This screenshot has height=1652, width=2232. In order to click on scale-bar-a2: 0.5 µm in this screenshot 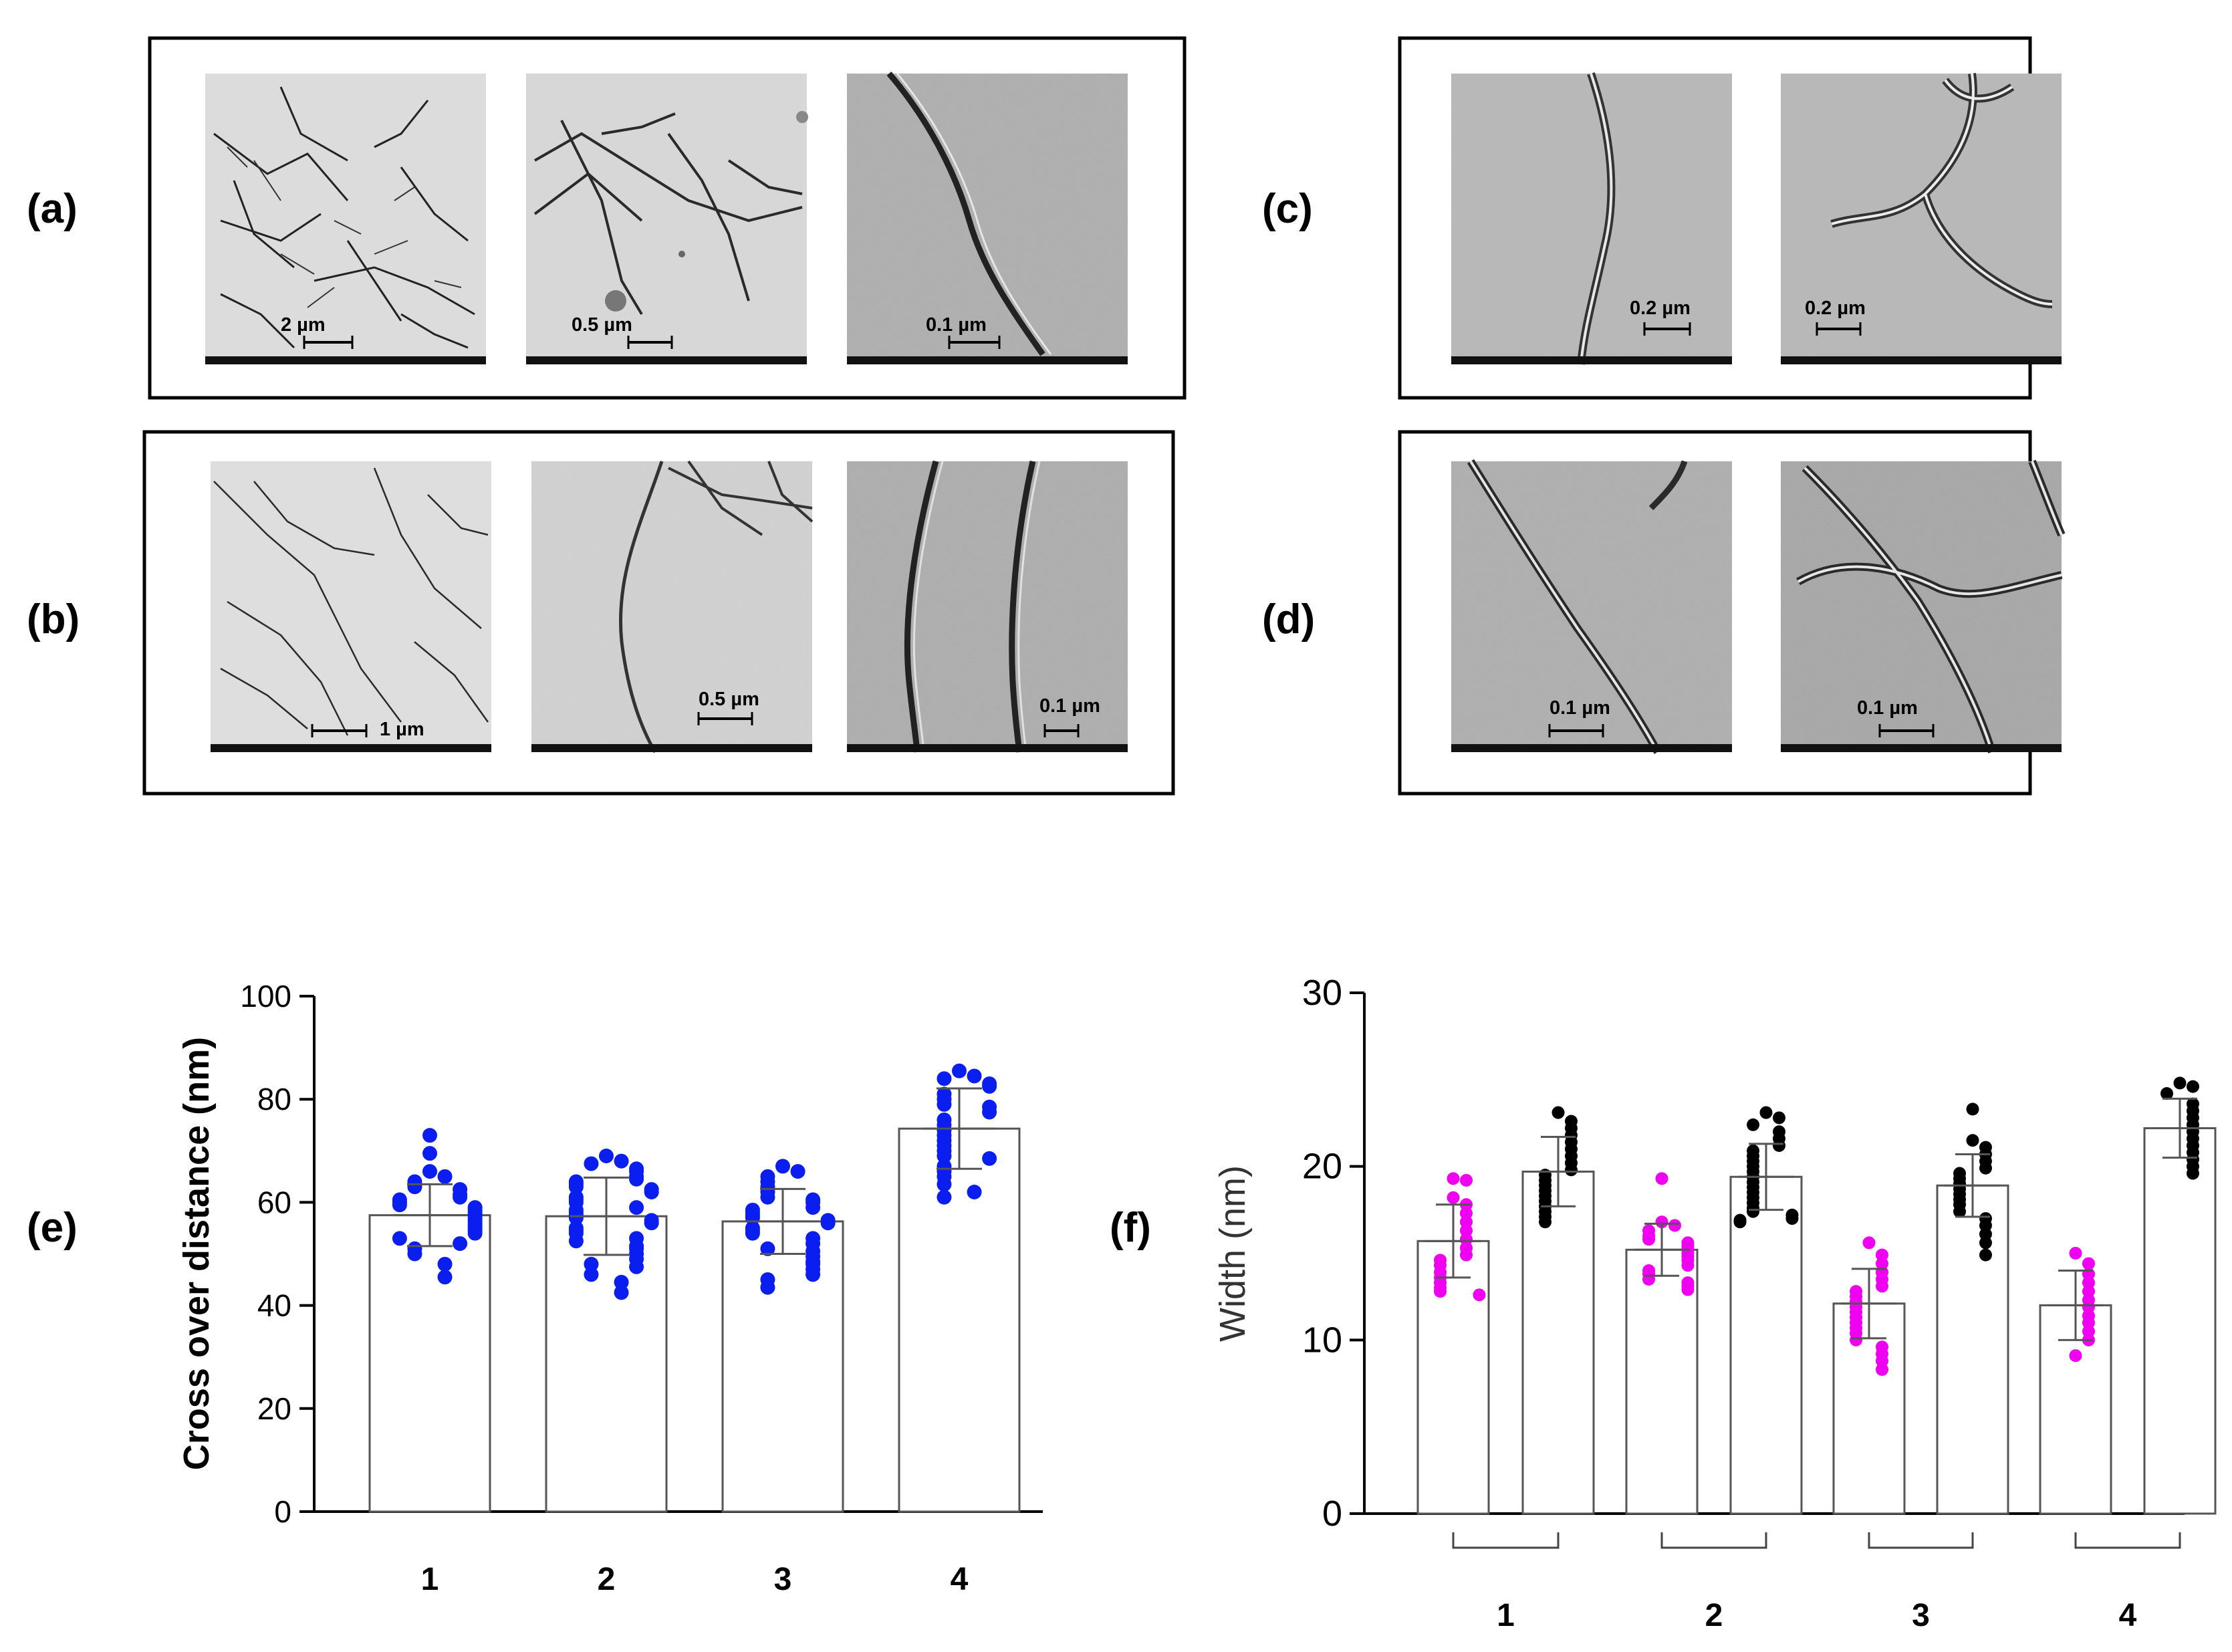, I will do `click(602, 325)`.